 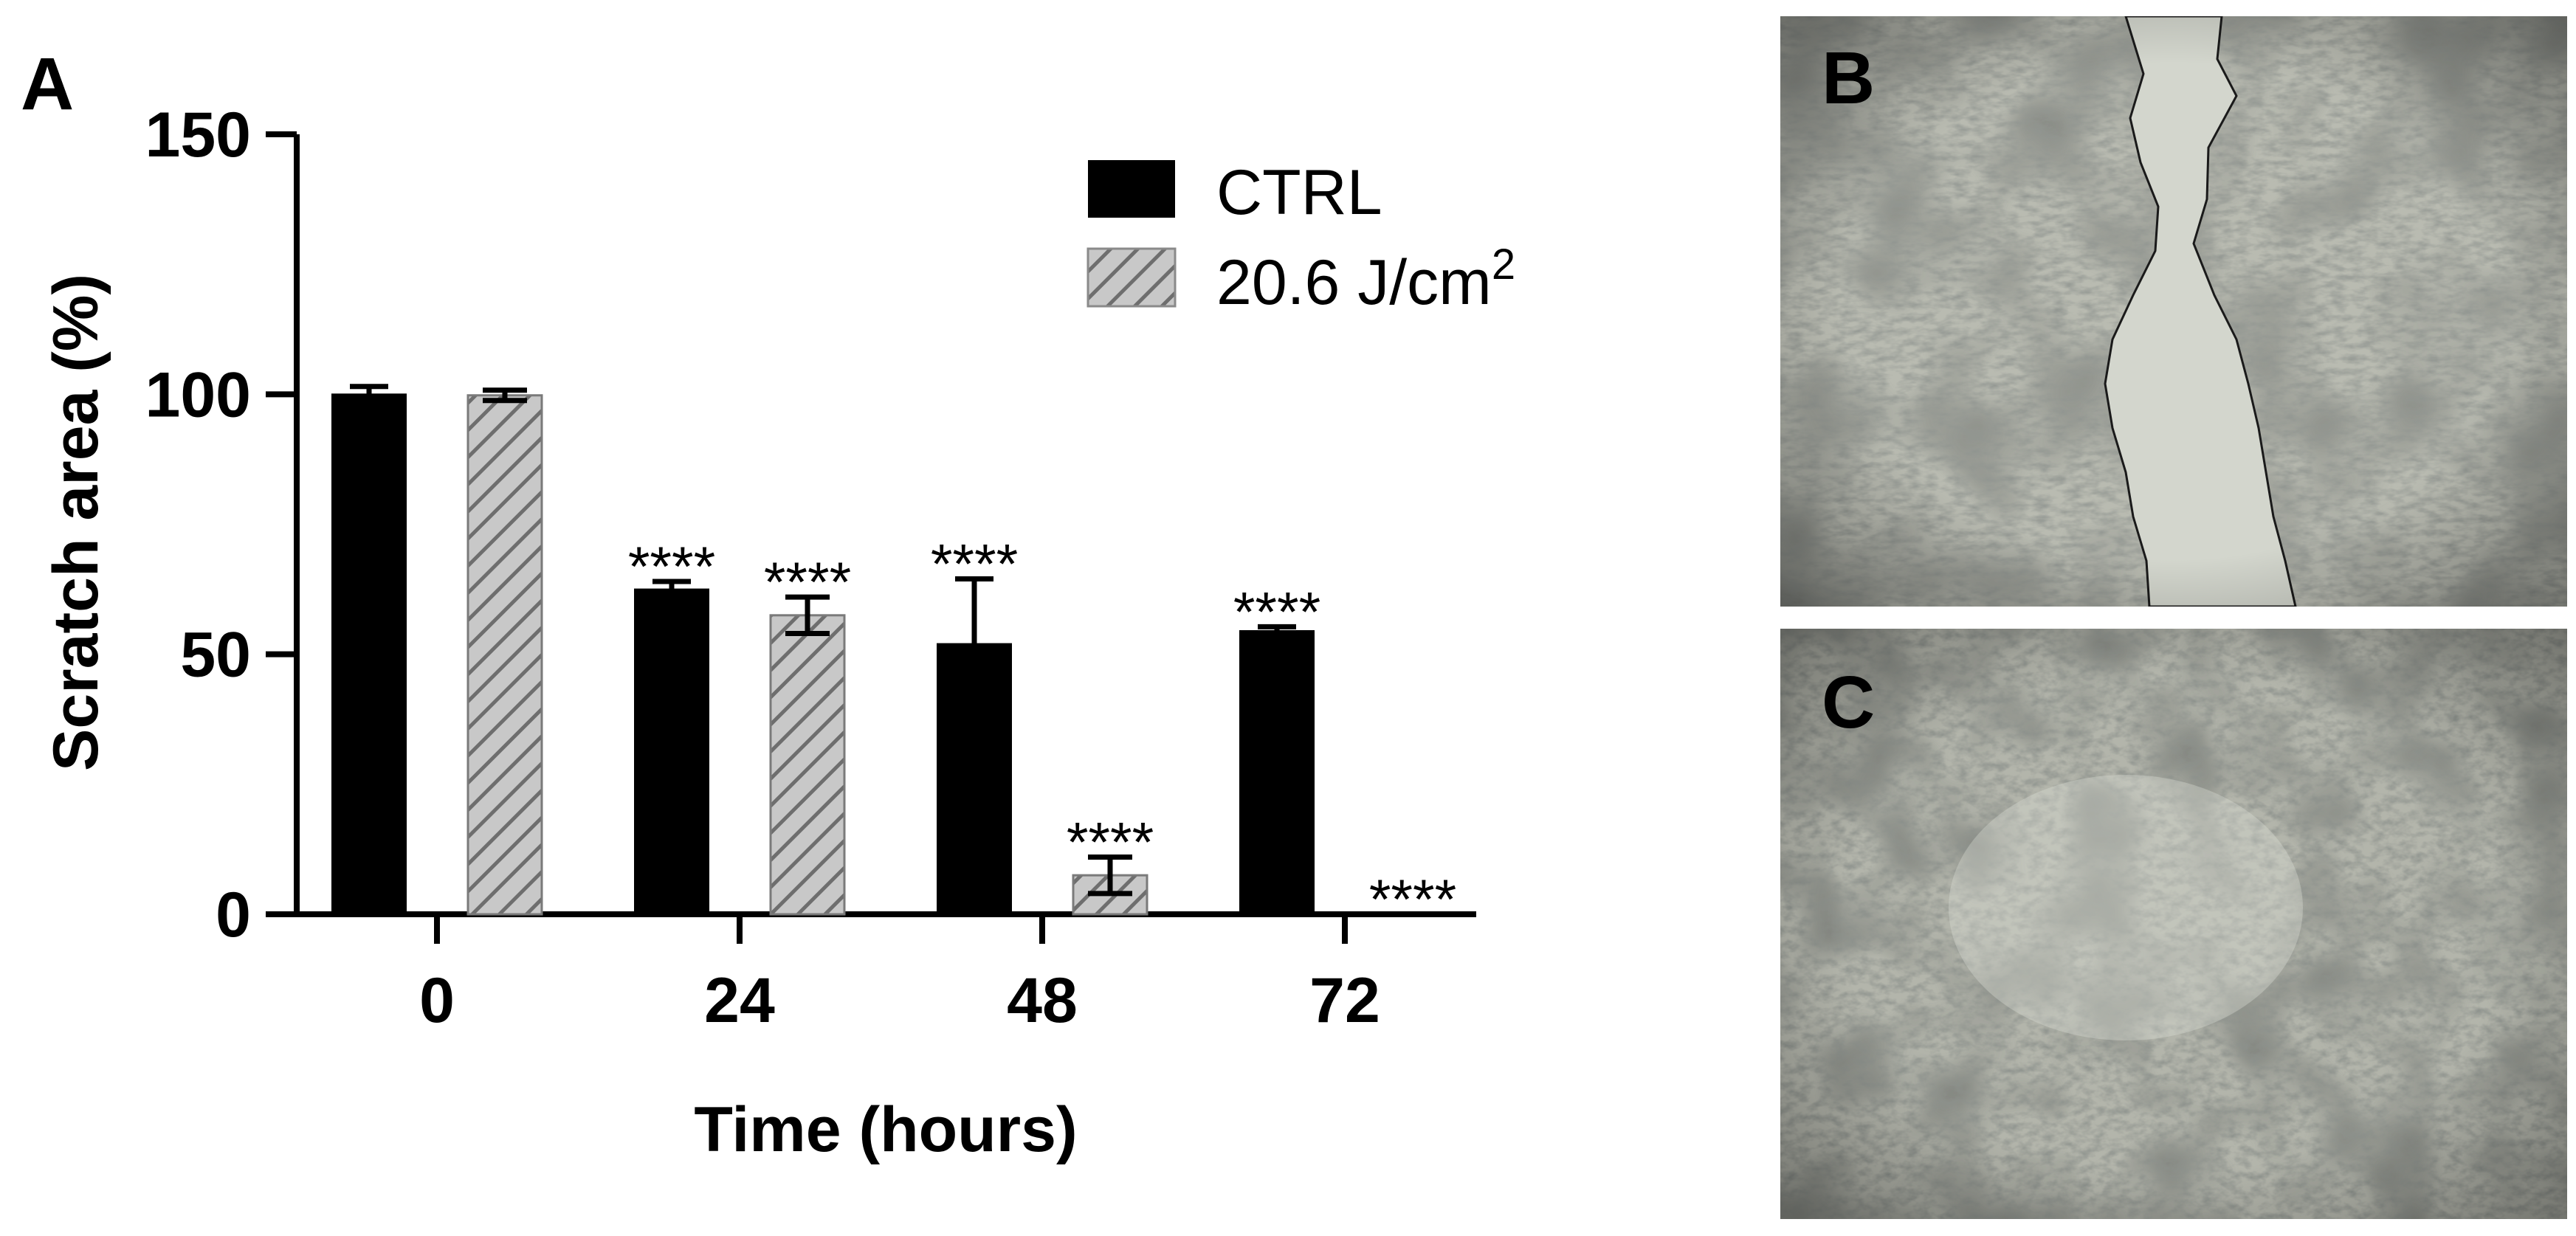 What do you see at coordinates (1345, 1000) in the screenshot?
I see `x-tick-label: 72` at bounding box center [1345, 1000].